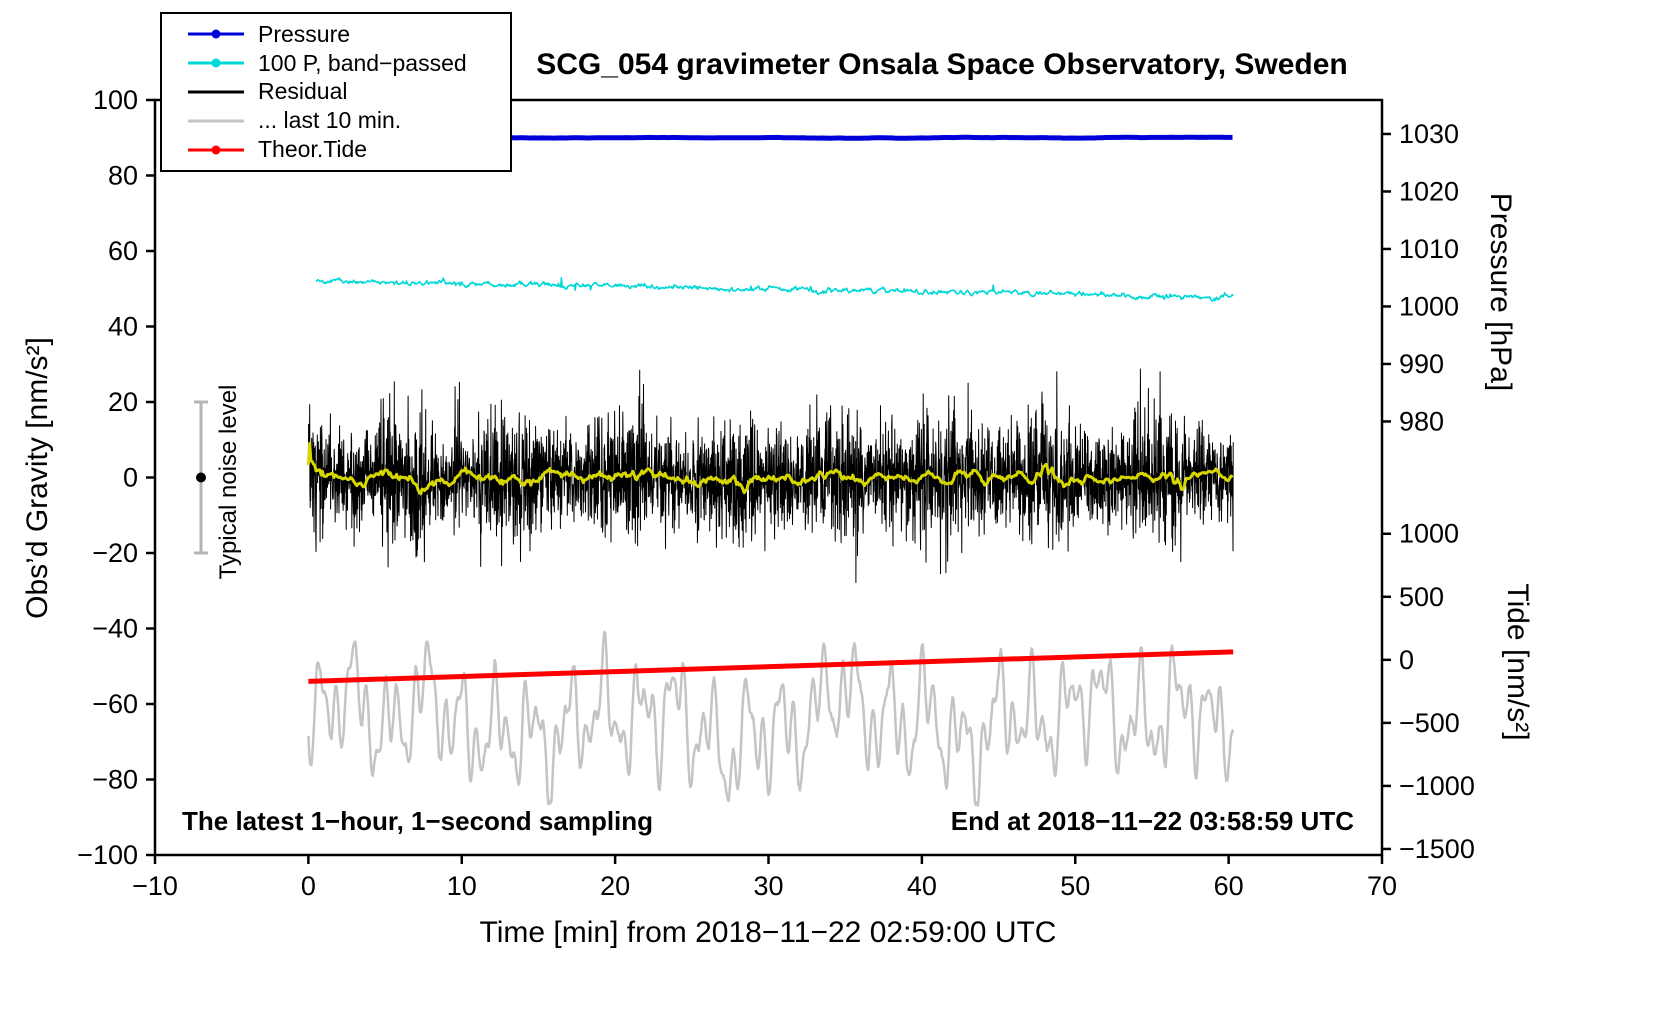  Describe the element at coordinates (771, 718) in the screenshot. I see `series-last_10_min` at that location.